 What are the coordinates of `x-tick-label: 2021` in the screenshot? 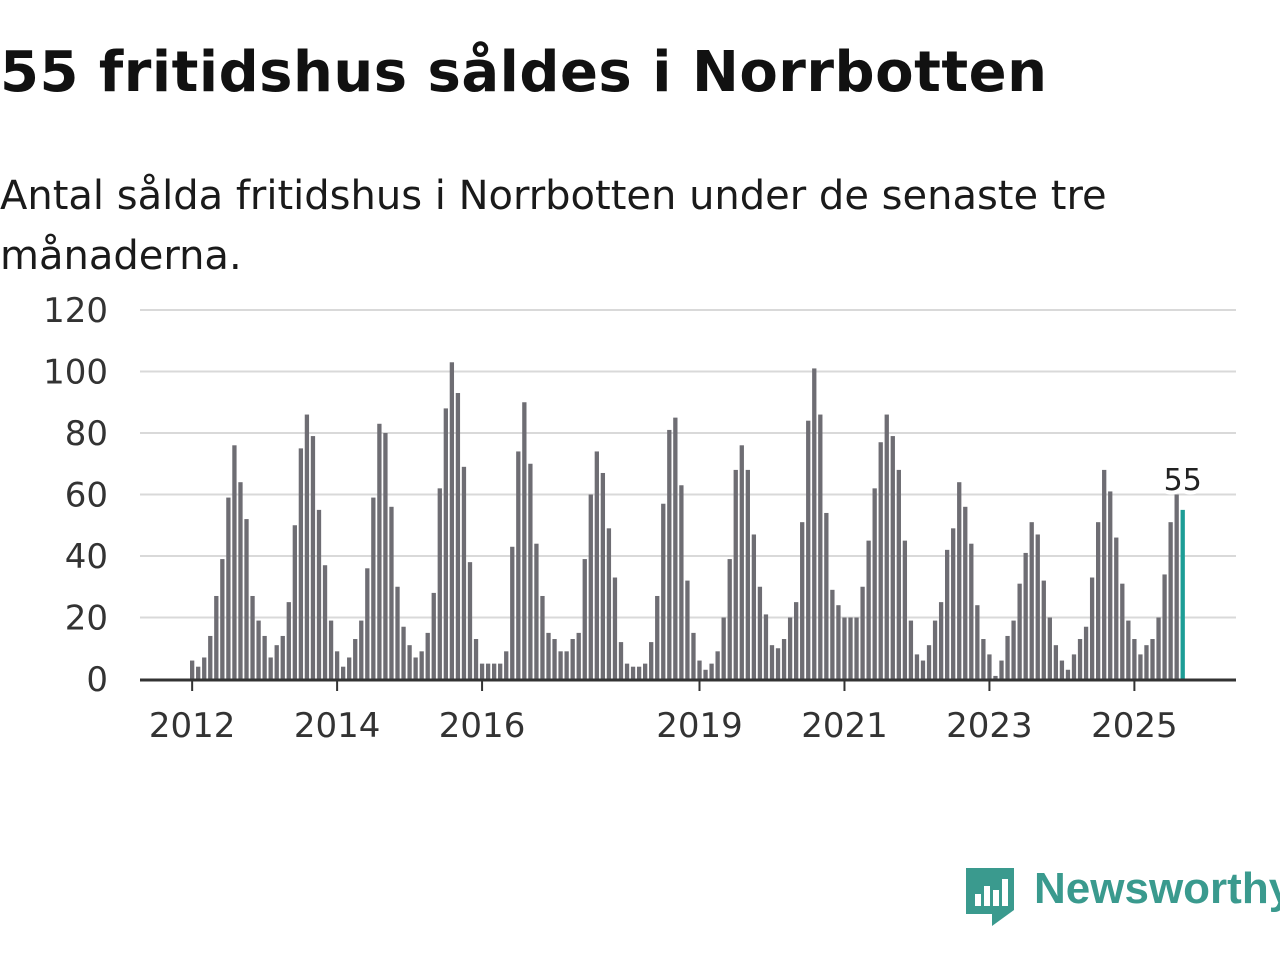 It's located at (844, 726).